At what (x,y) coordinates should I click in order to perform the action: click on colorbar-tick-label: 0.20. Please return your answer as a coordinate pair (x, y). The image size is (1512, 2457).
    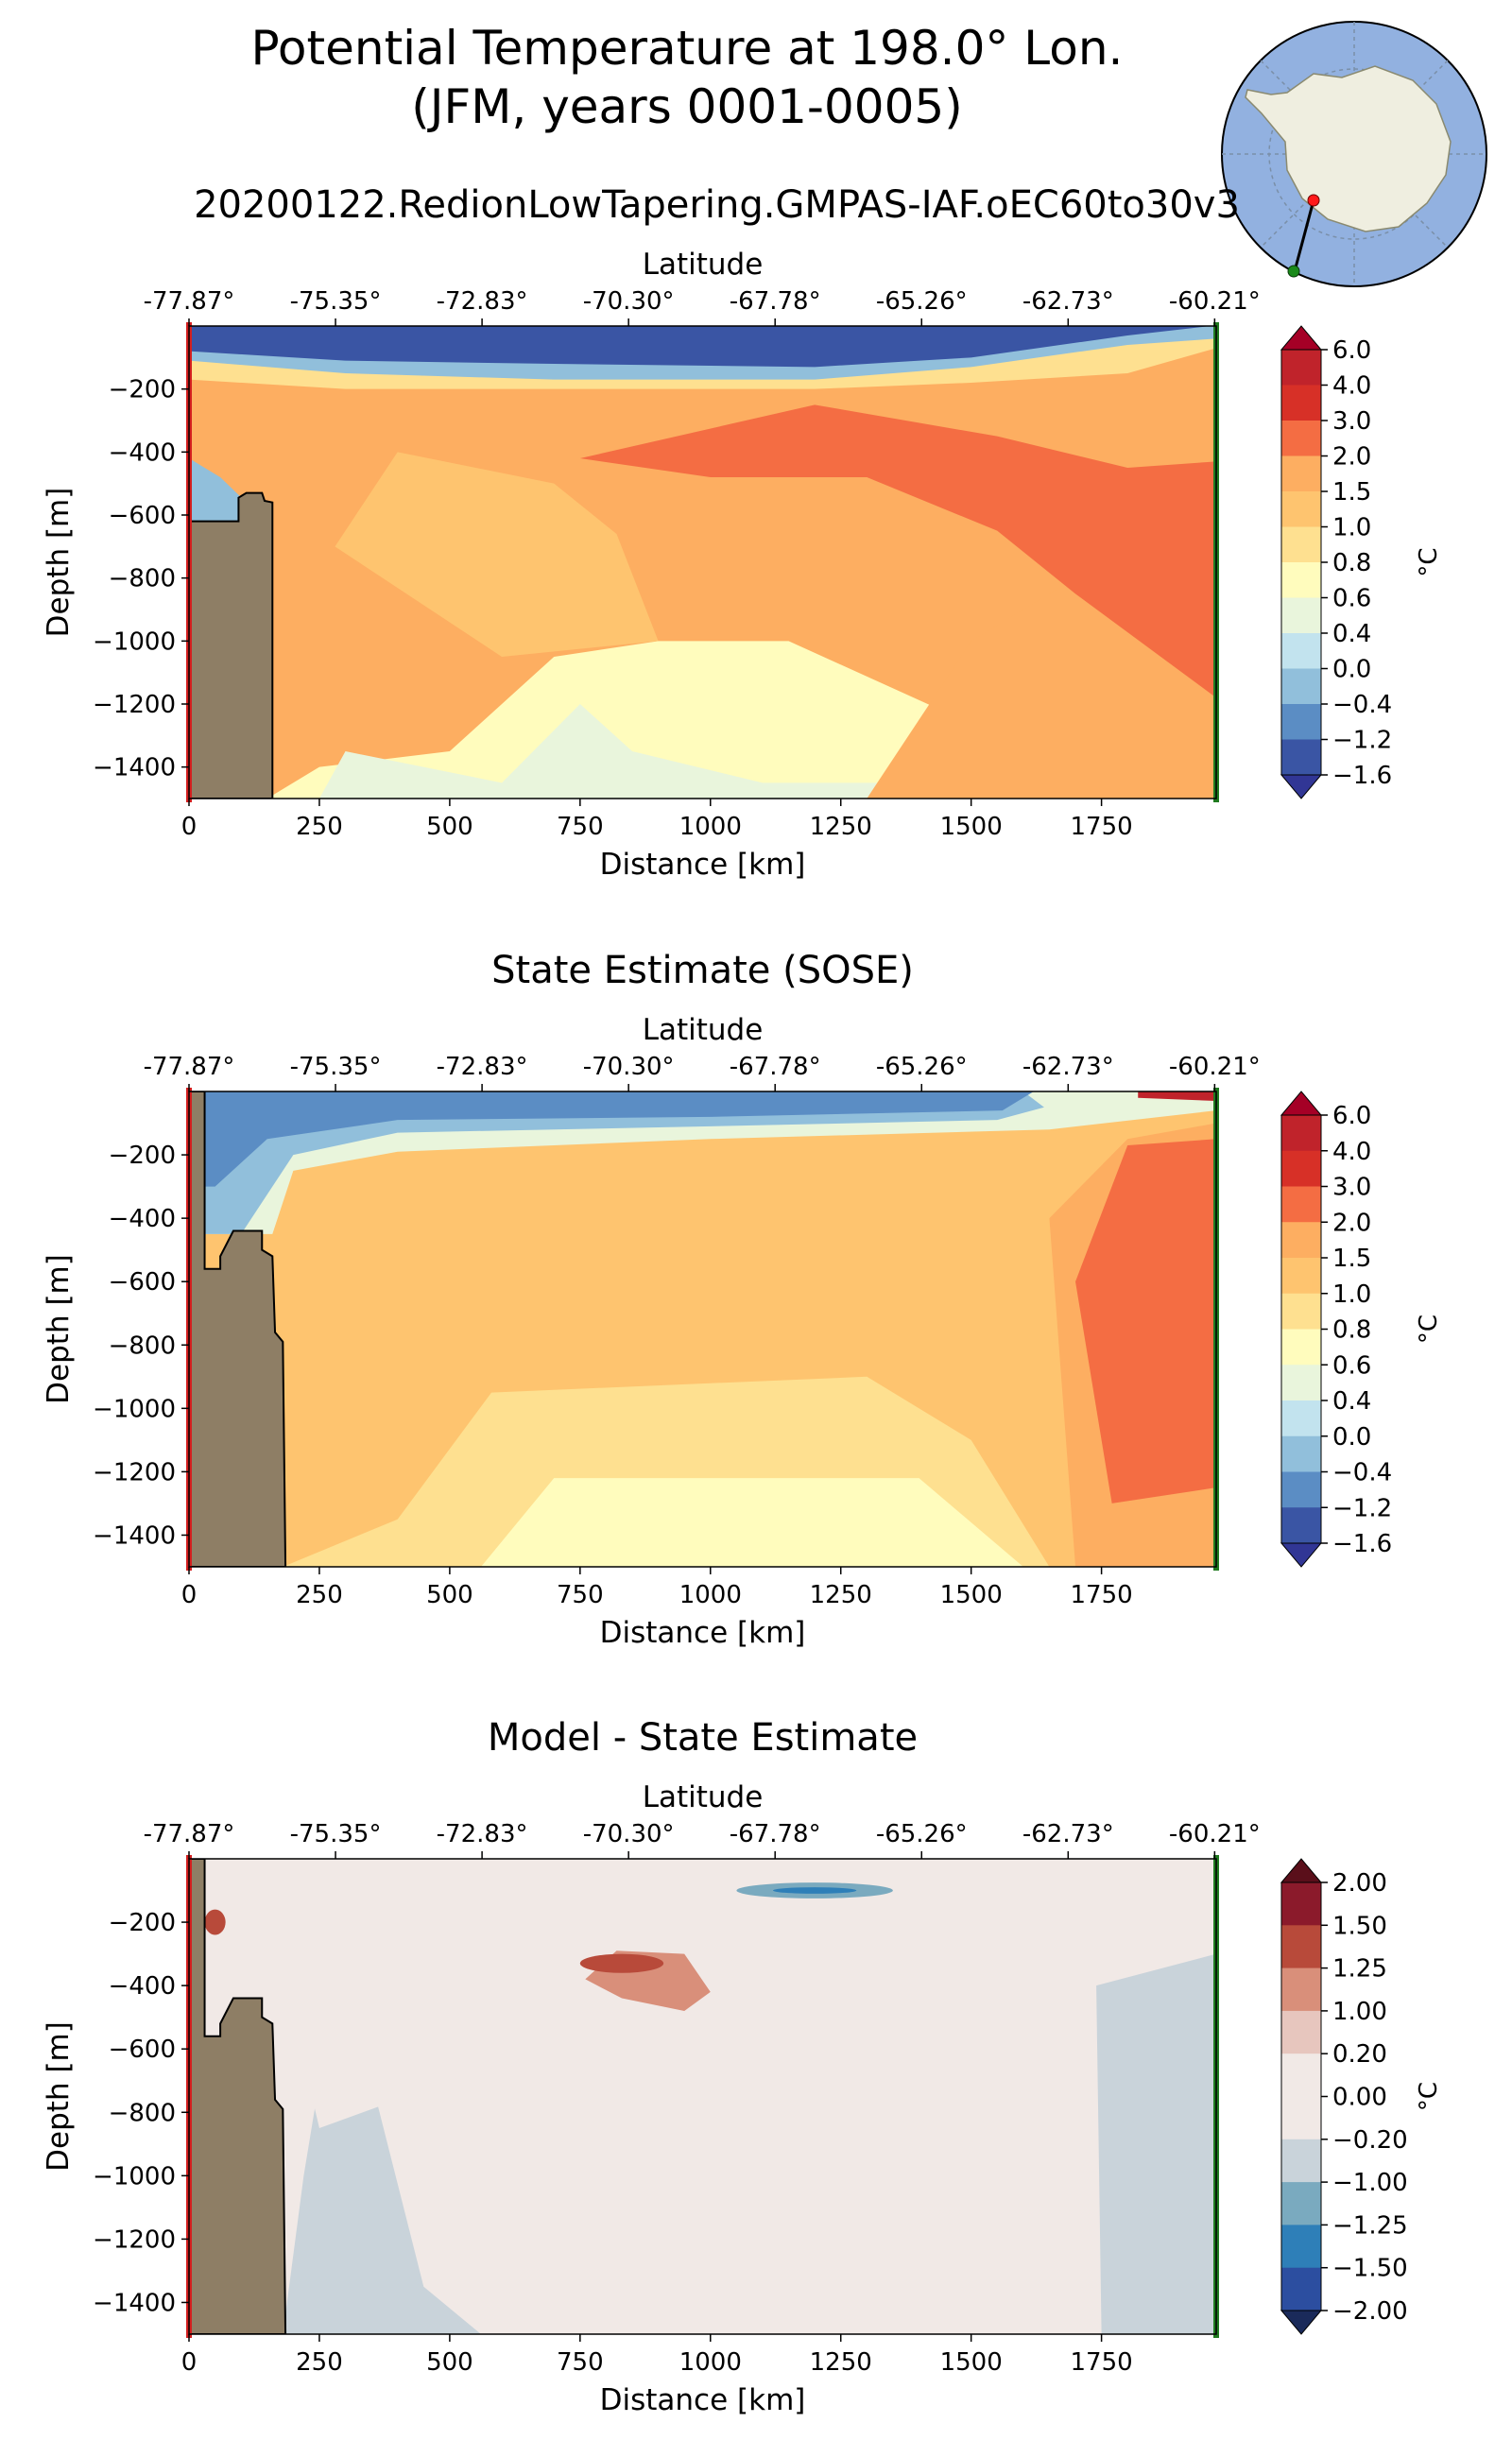
    Looking at the image, I should click on (1359, 2054).